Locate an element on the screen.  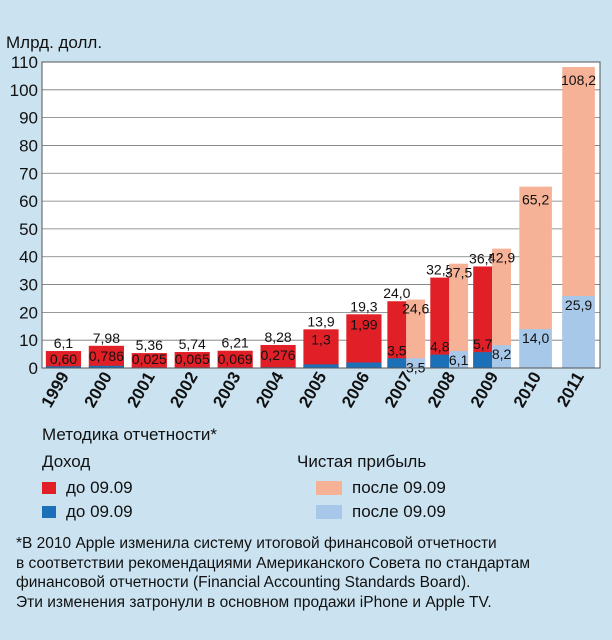
x-tick-label: 2011 is located at coordinates (570, 389).